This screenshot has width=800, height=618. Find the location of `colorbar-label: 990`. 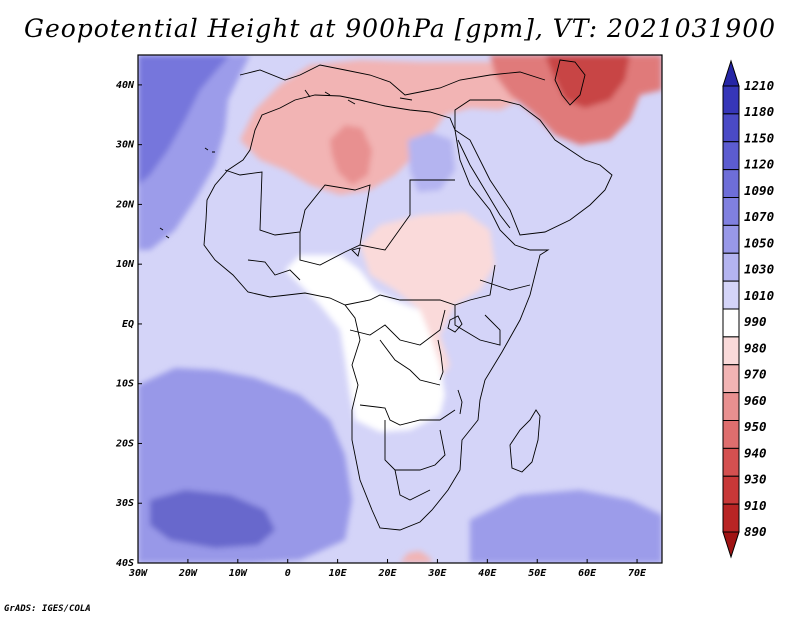

colorbar-label: 990 is located at coordinates (755, 321).